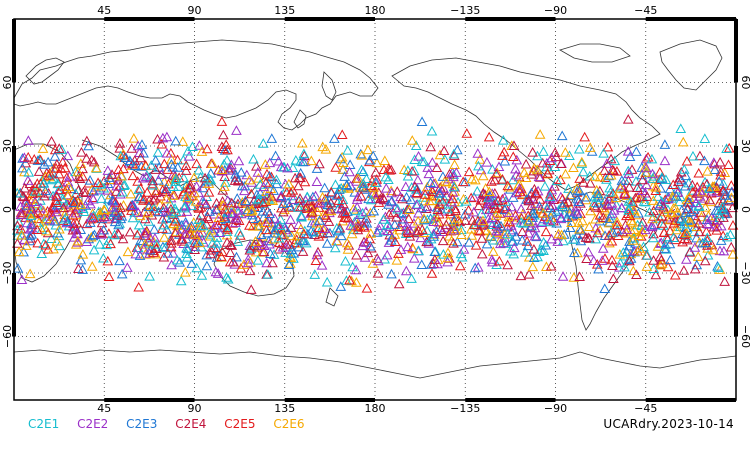 This screenshot has height=450, width=750. What do you see at coordinates (7, 146) in the screenshot?
I see `left-lat-label: 30` at bounding box center [7, 146].